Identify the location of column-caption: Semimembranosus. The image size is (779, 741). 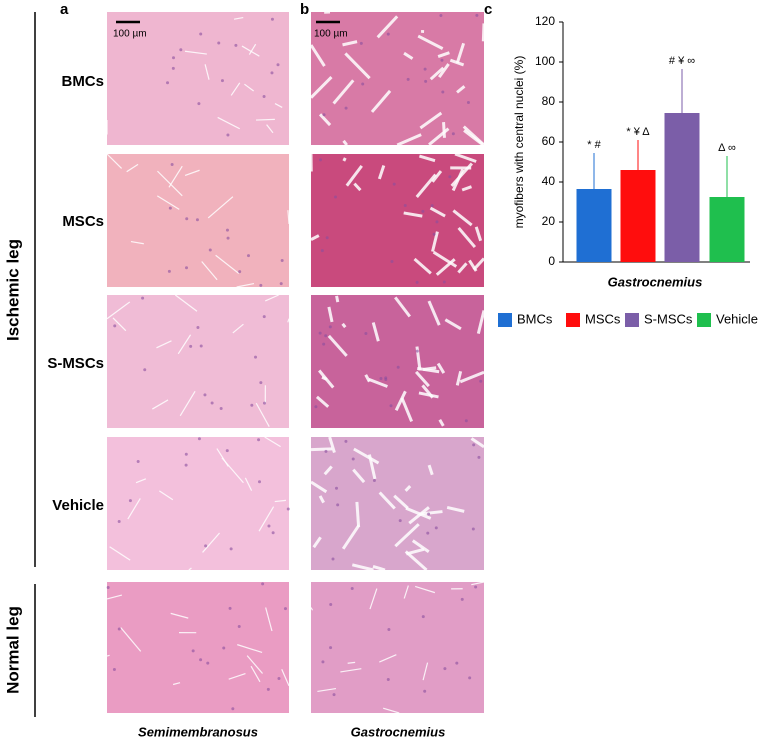
(198, 731).